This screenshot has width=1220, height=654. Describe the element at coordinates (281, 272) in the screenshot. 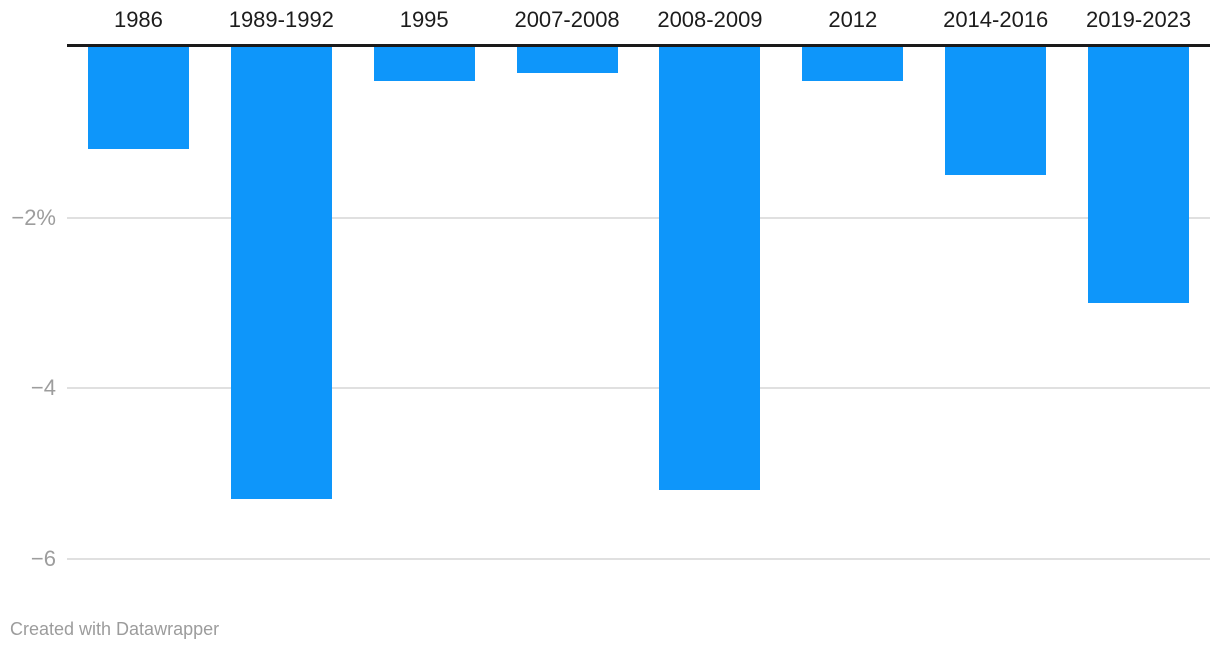

I see `bar-1989-1992` at that location.